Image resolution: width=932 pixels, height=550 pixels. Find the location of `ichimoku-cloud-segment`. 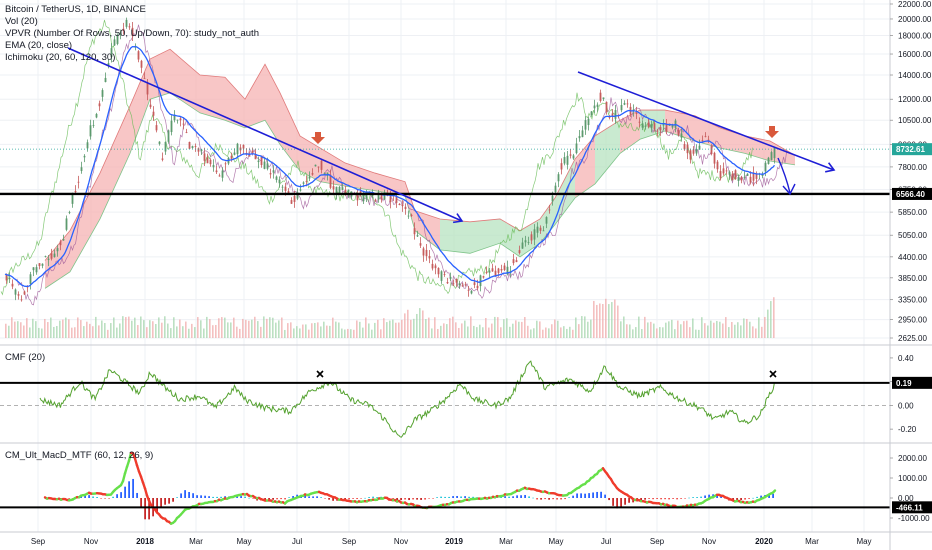

ichimoku-cloud-segment is located at coordinates (485, 236).